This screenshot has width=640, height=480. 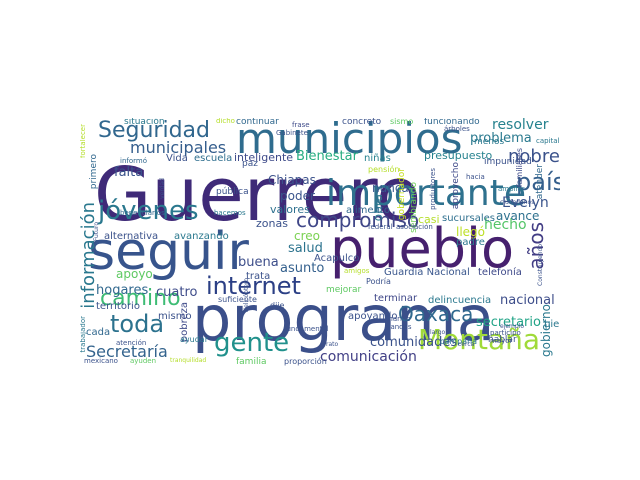 I want to click on word-evelyn: Evelyn, so click(x=525, y=203).